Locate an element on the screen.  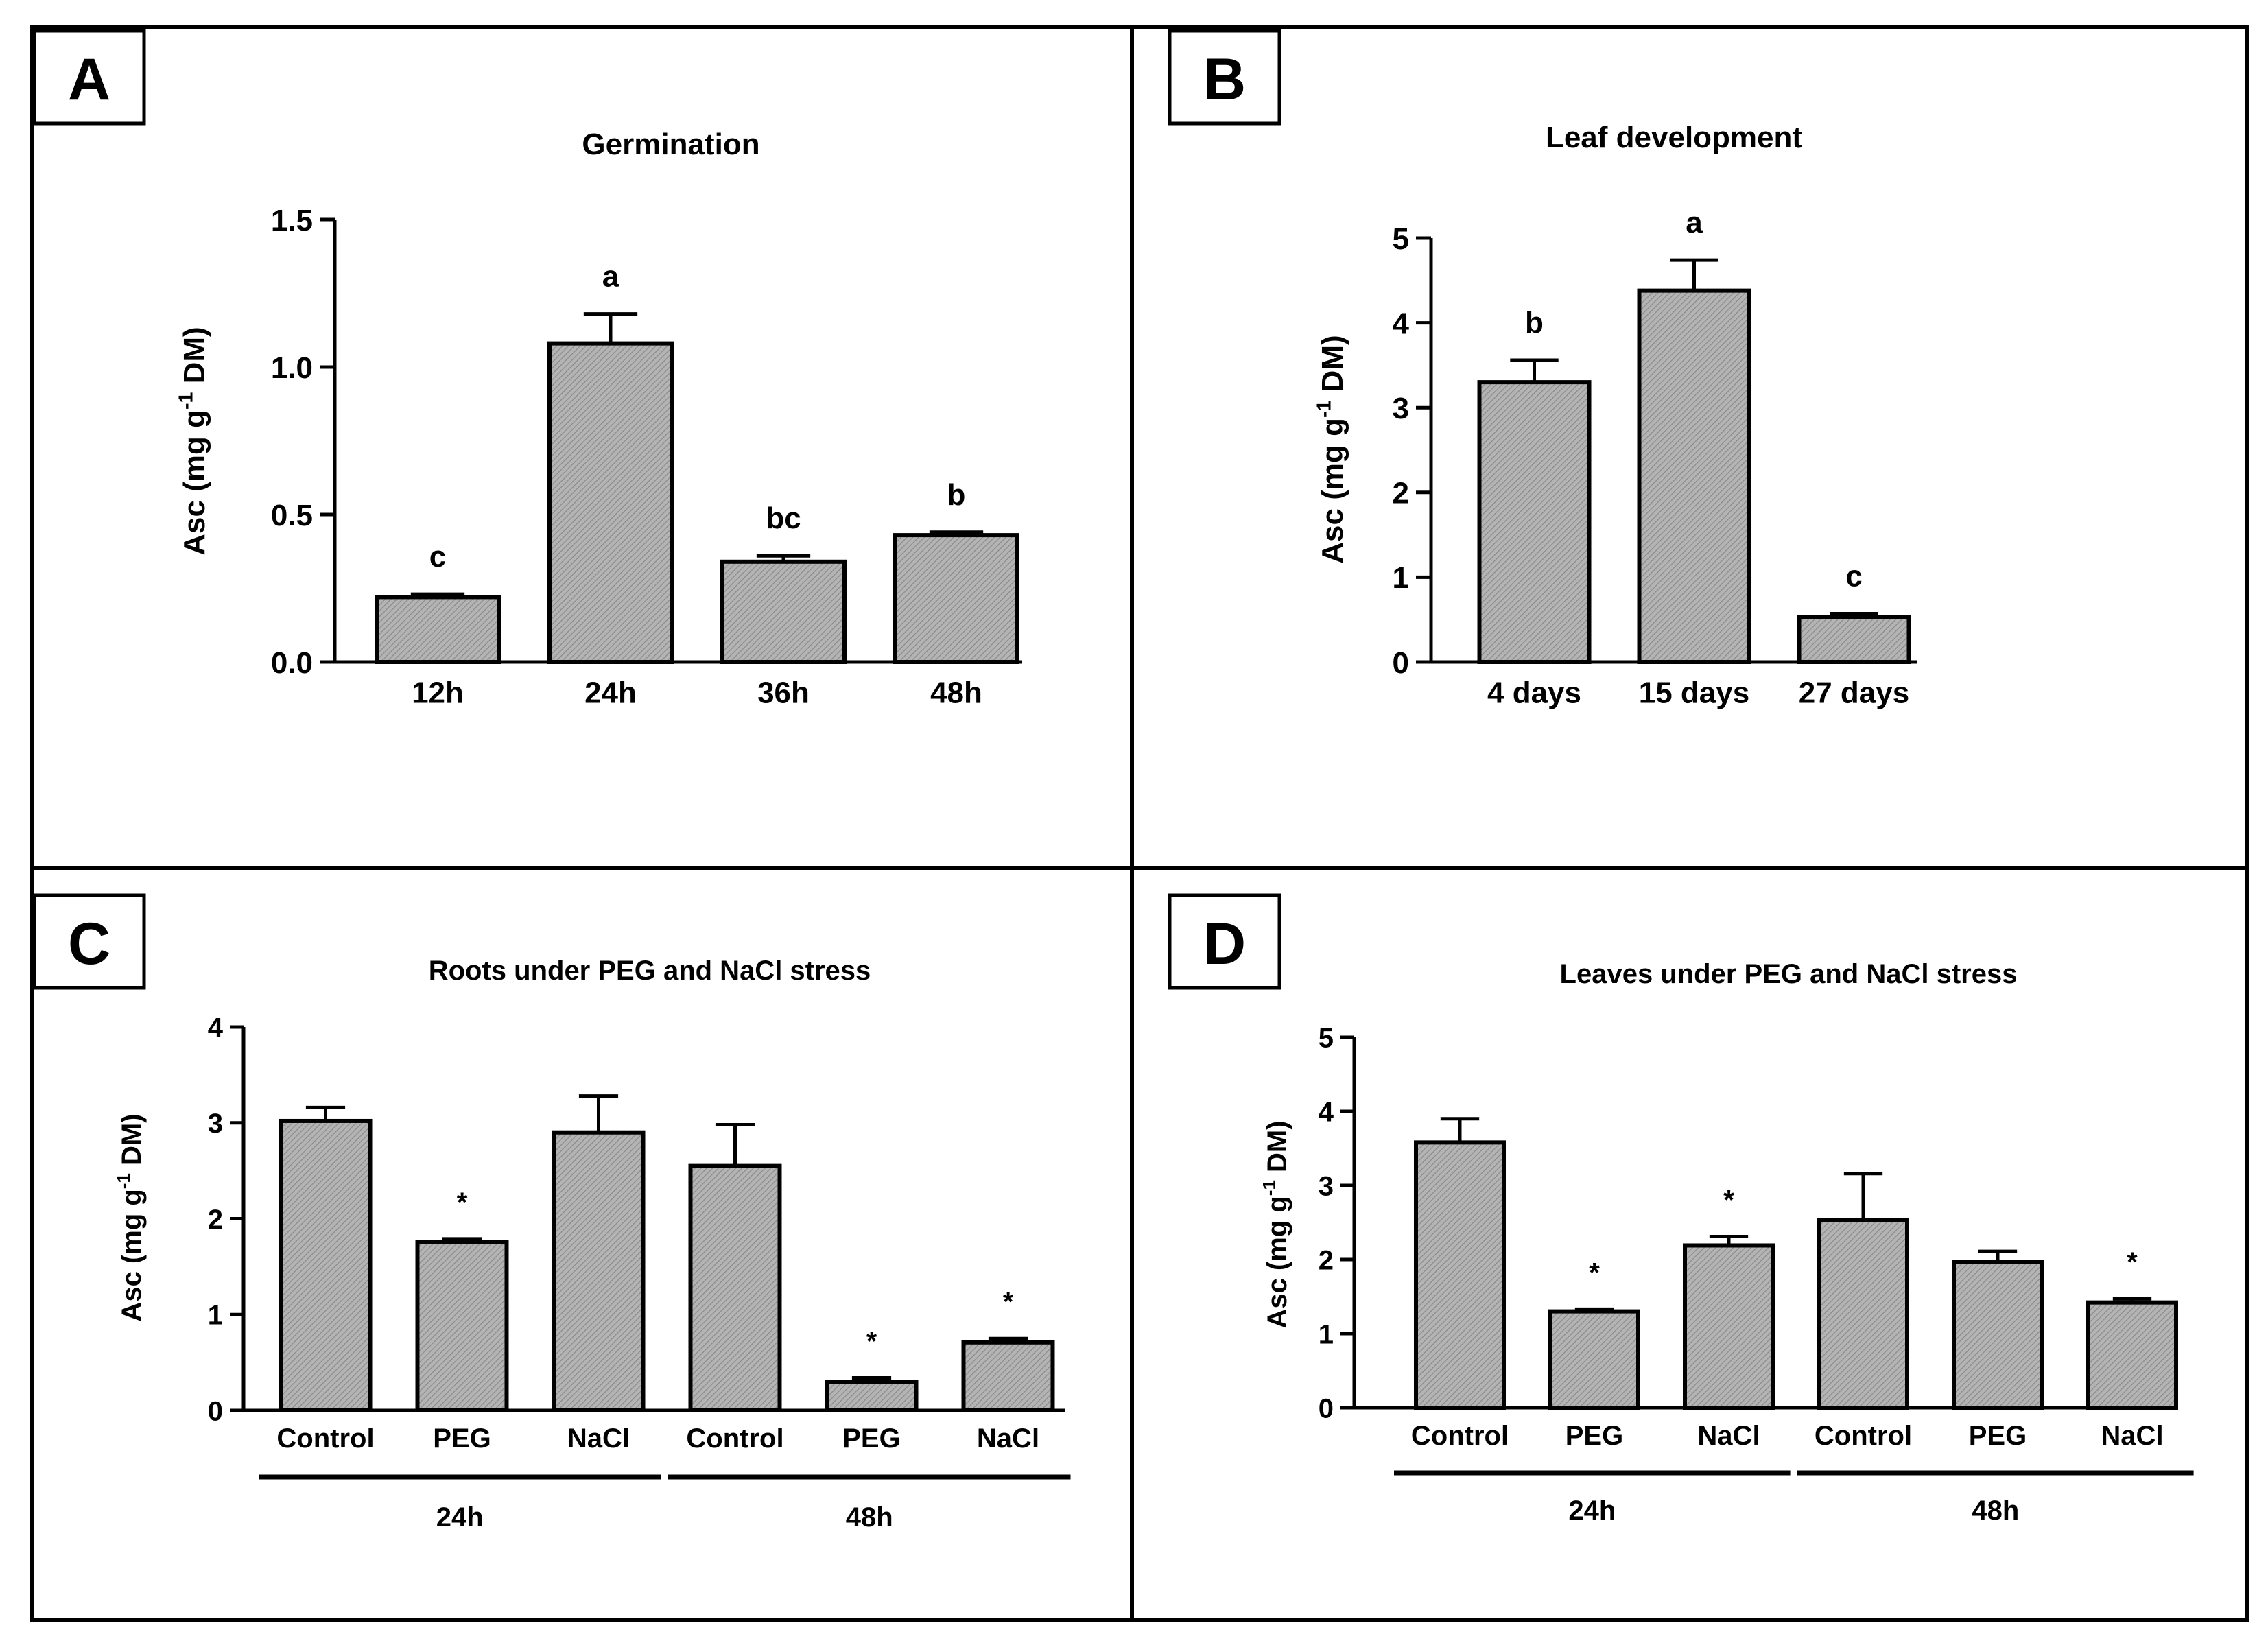
y-tick-label: 0.0 is located at coordinates (292, 663).